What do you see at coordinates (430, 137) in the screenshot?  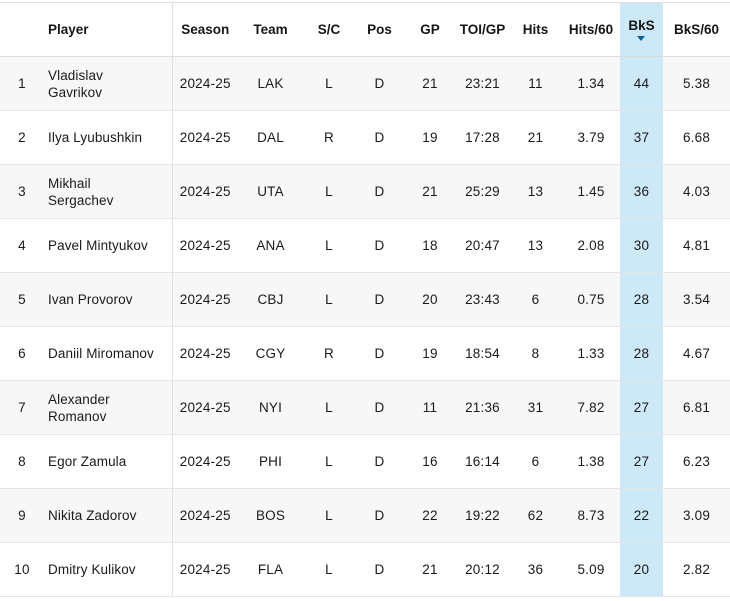 I see `cell-gp: 19` at bounding box center [430, 137].